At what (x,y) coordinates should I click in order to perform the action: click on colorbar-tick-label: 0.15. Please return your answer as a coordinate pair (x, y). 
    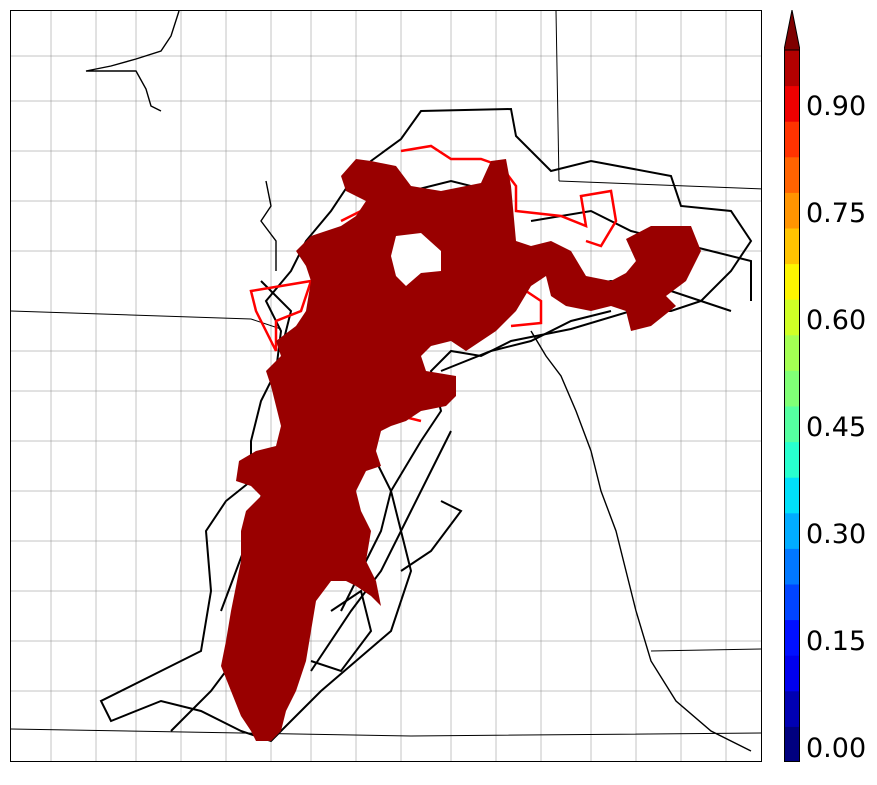
    Looking at the image, I should click on (836, 641).